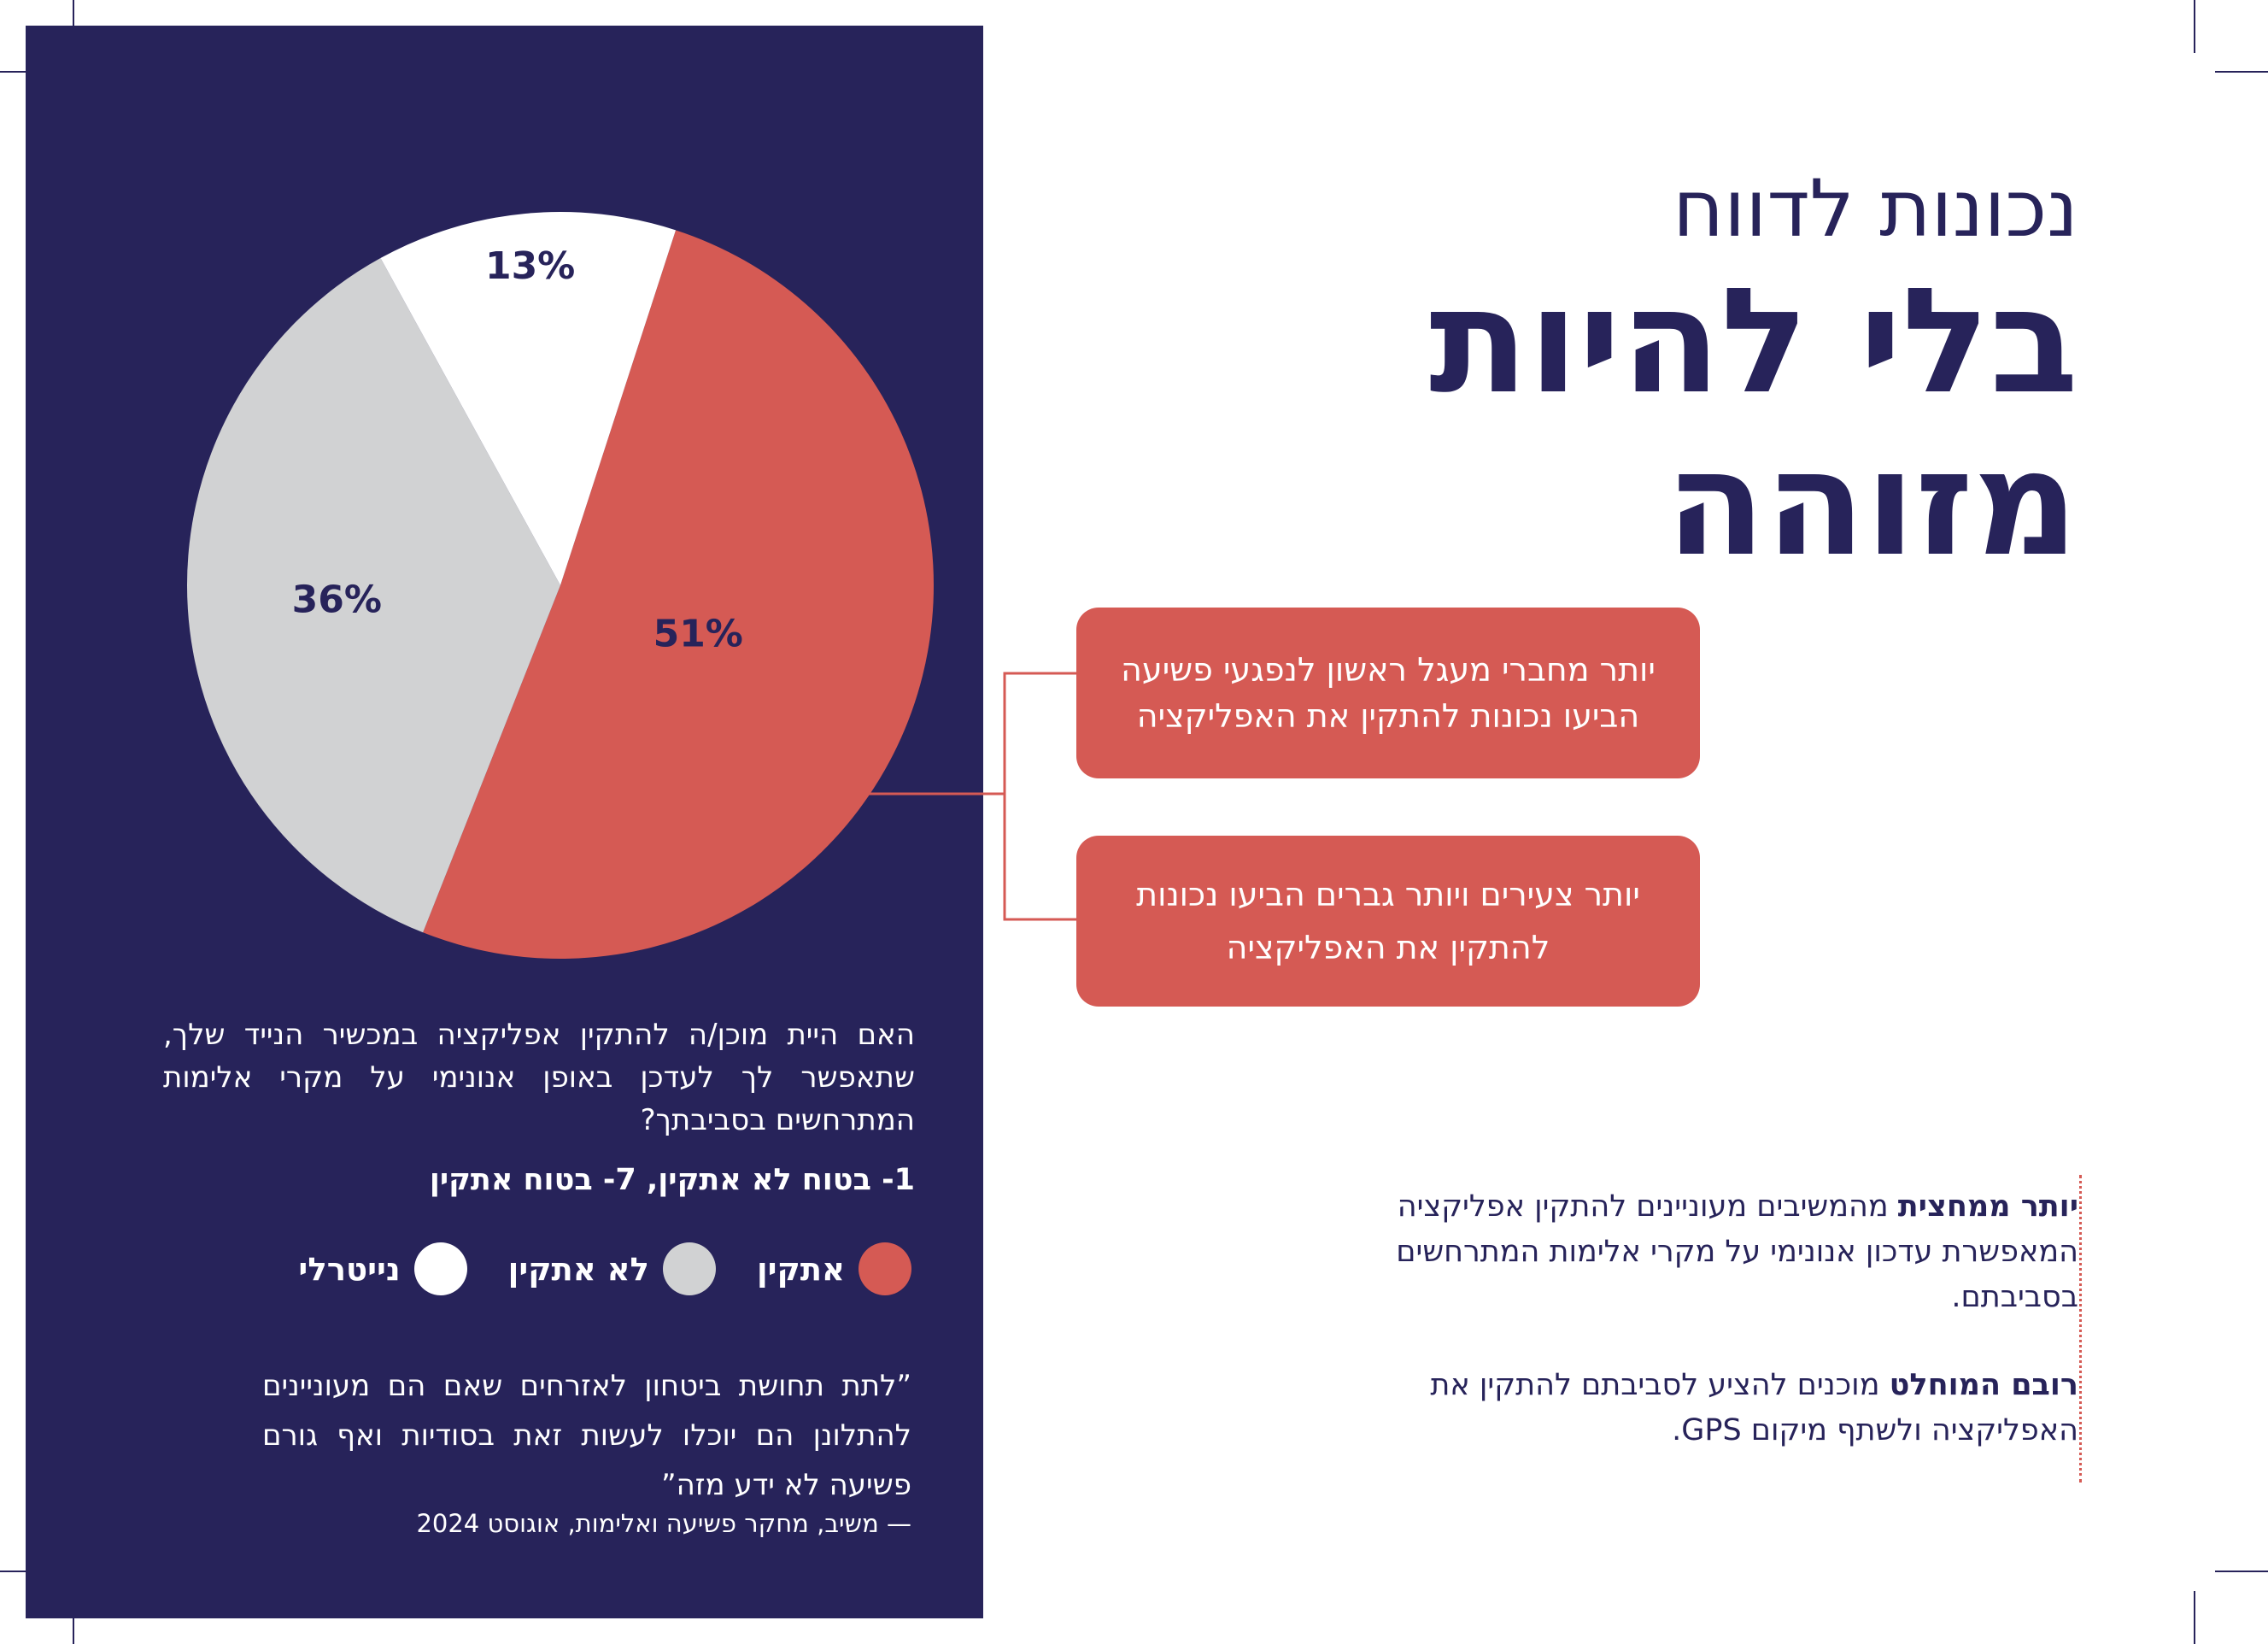 The height and width of the screenshot is (1644, 2268). Describe the element at coordinates (663, 1523) in the screenshot. I see `quote-source: — משיב, מחקר פשיעה ואלימות, אוגוסט 2024` at that location.